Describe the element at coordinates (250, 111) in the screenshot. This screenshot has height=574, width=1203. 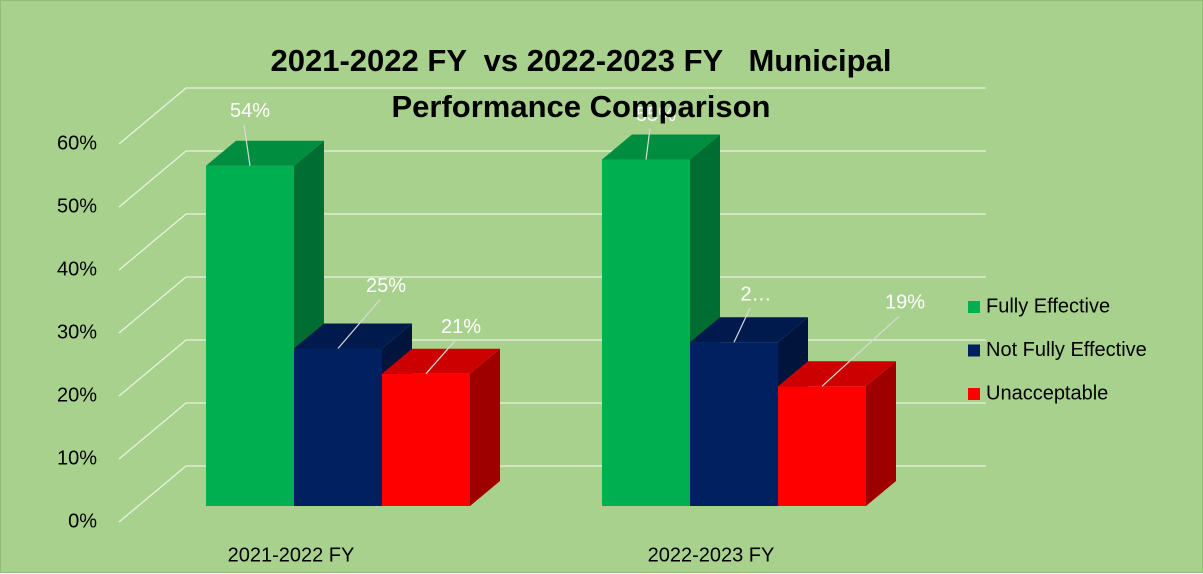
I see `data-label: 54%` at that location.